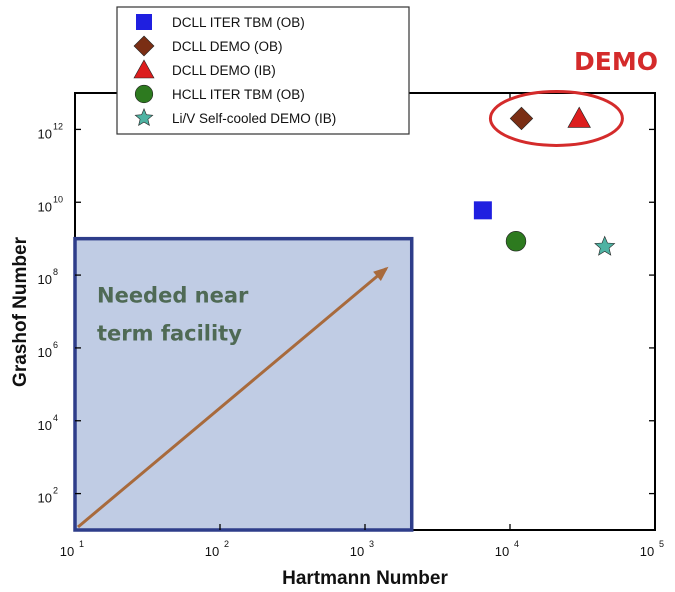 Image resolution: width=675 pixels, height=592 pixels. What do you see at coordinates (226, 544) in the screenshot?
I see `x-tick-label-exponent: 2` at bounding box center [226, 544].